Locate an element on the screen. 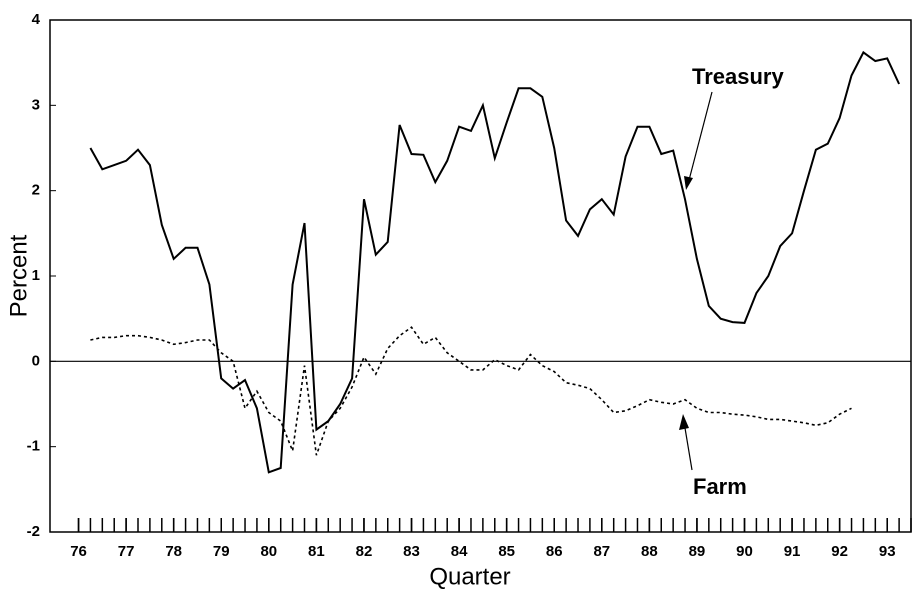  y-tick-label: -2 is located at coordinates (33, 531).